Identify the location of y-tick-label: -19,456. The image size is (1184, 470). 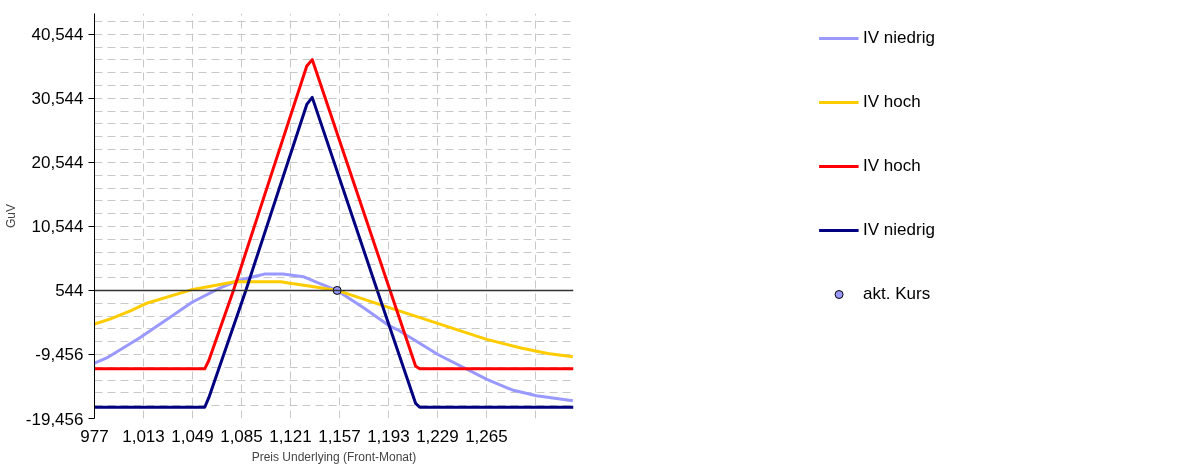
(54, 419).